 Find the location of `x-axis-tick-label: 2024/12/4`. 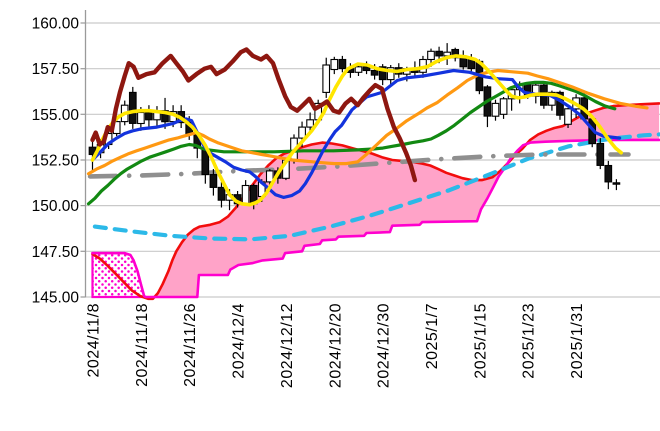

x-axis-tick-label: 2024/12/4 is located at coordinates (239, 341).